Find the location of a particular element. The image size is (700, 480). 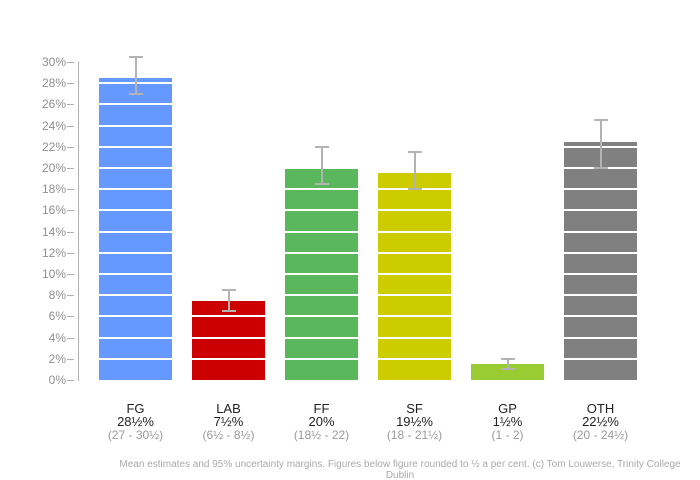

y-tick-label: 8% is located at coordinates (57, 295).